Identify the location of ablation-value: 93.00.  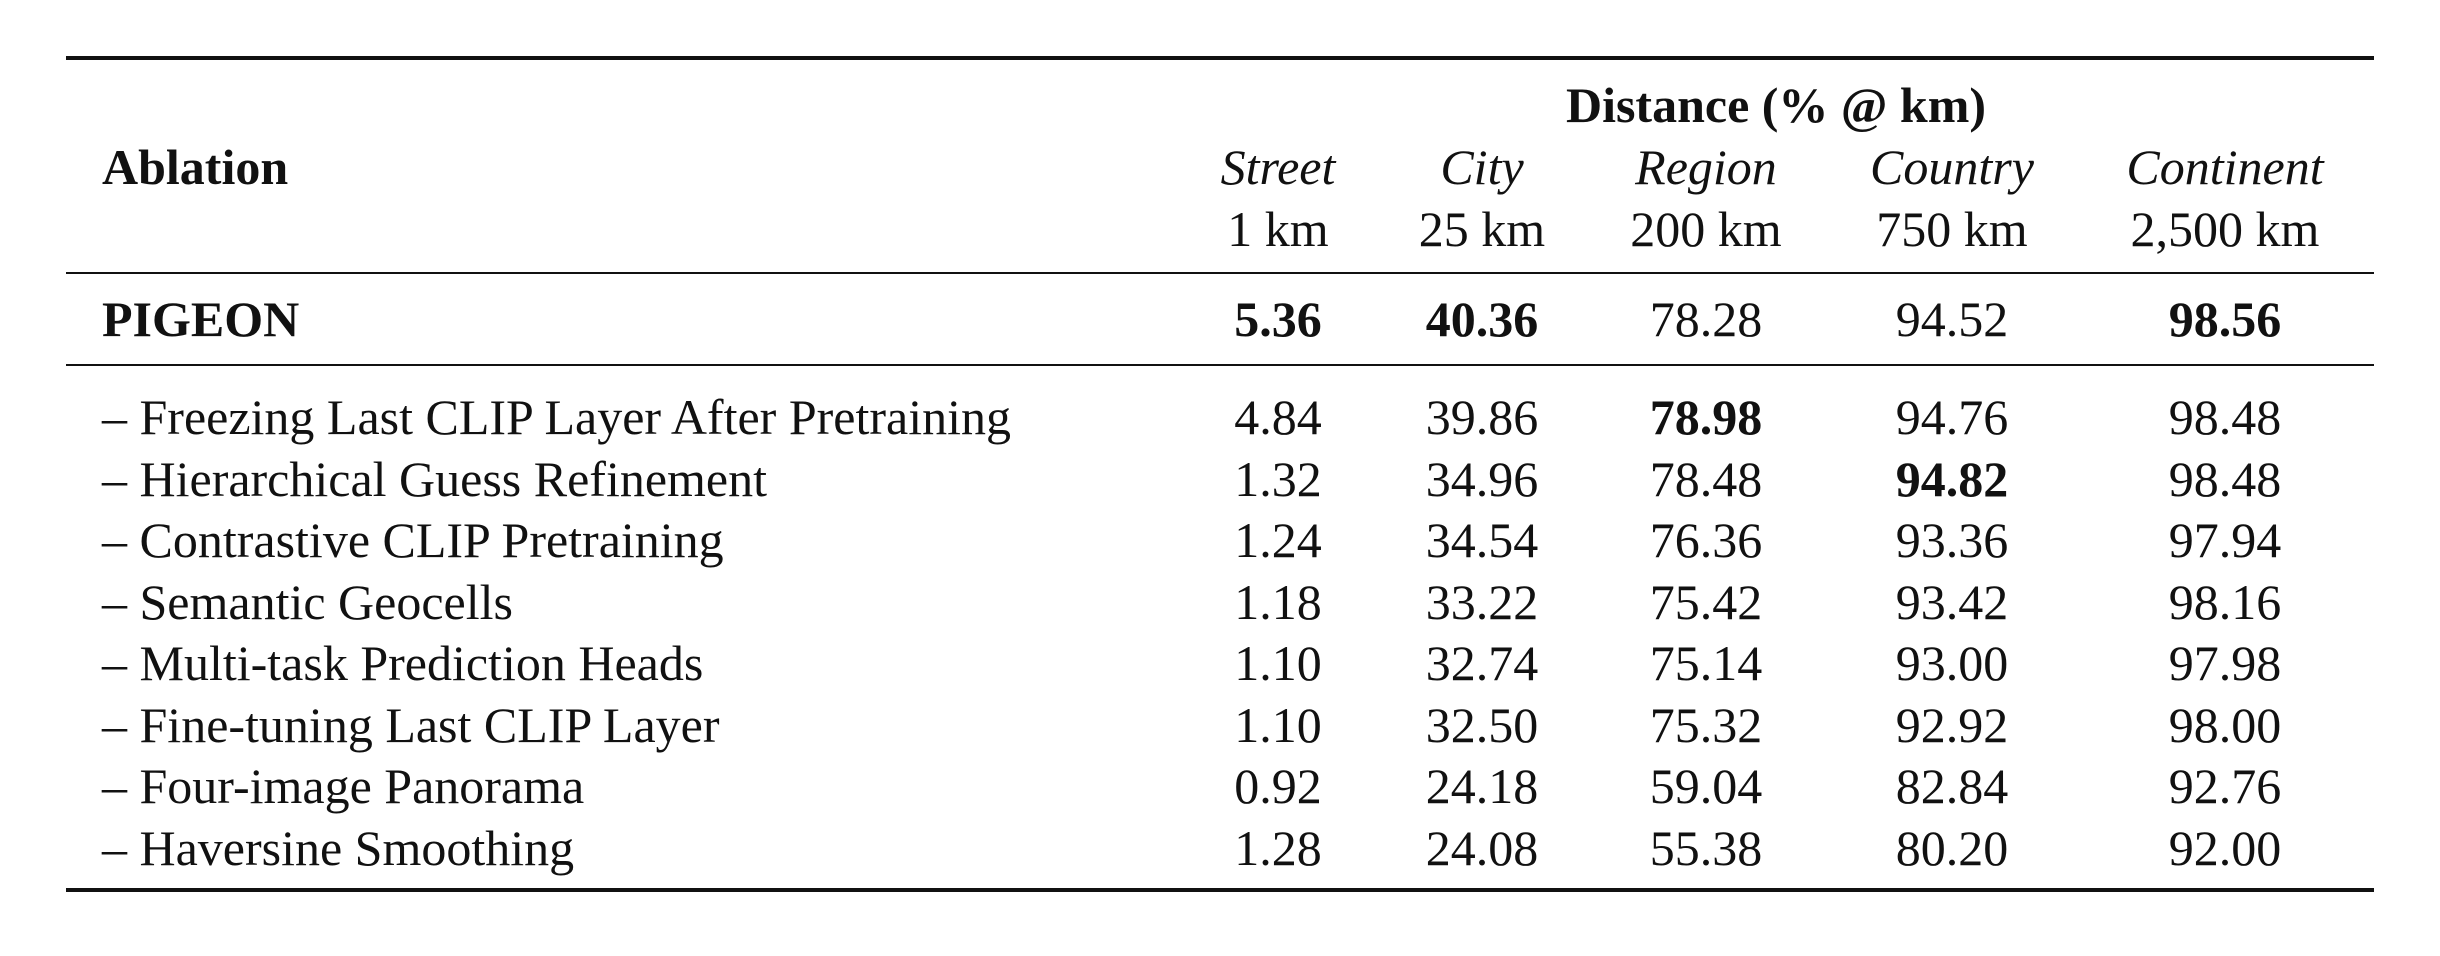
(1952, 663).